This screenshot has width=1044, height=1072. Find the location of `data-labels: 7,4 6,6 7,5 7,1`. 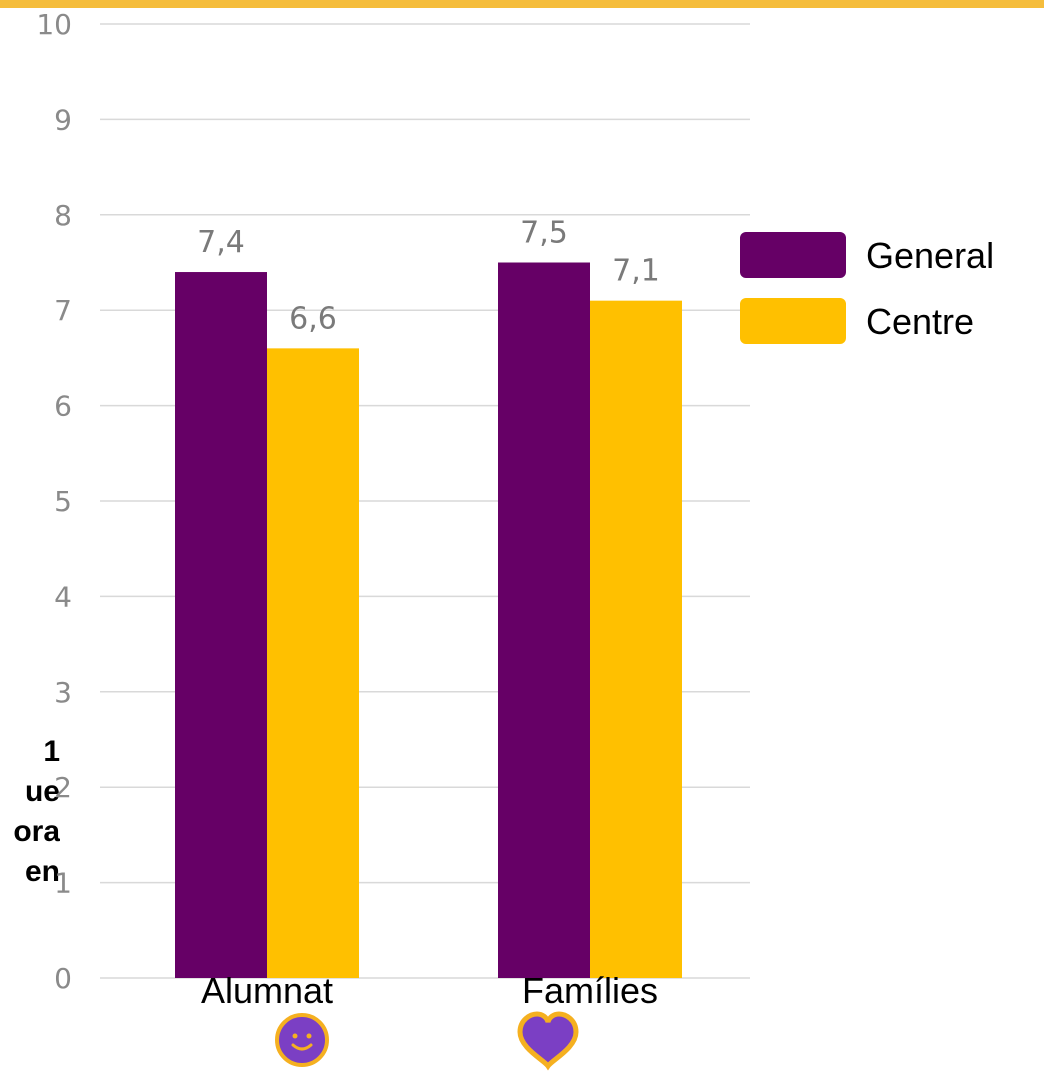

data-labels: 7,4 6,6 7,5 7,1 is located at coordinates (428, 276).